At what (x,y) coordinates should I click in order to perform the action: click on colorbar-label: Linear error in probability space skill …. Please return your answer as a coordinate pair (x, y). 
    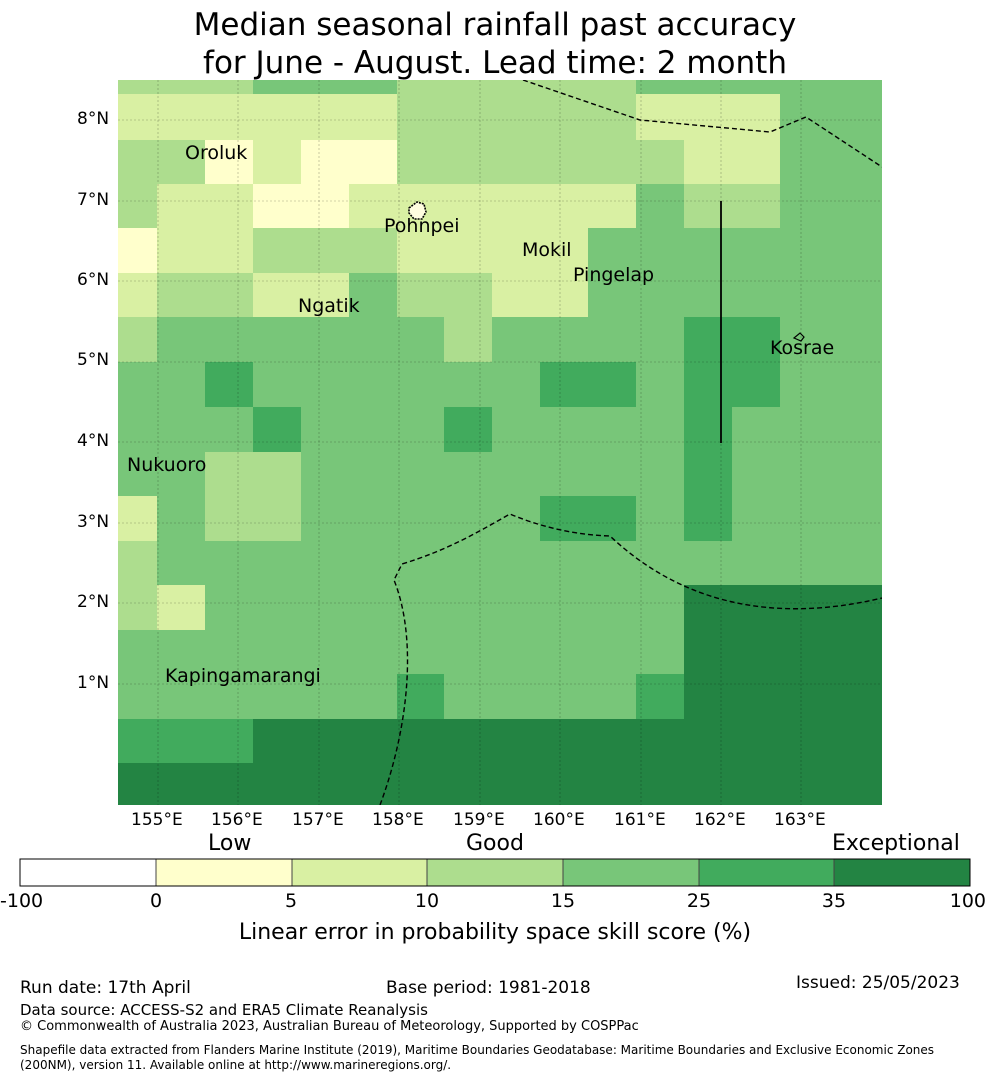
    Looking at the image, I should click on (495, 932).